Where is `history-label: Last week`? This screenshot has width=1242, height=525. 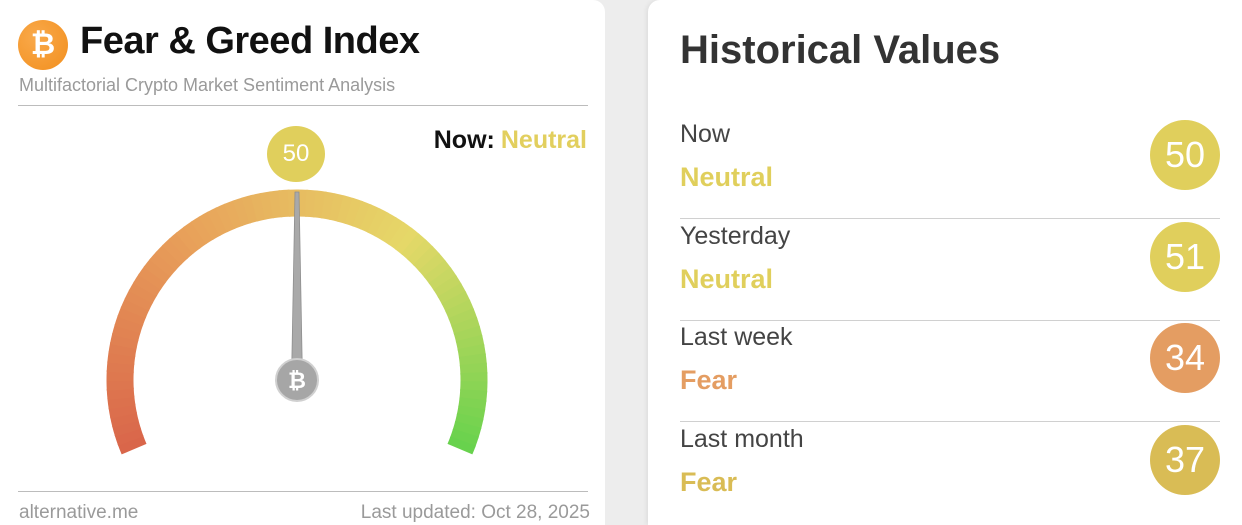 history-label: Last week is located at coordinates (736, 337).